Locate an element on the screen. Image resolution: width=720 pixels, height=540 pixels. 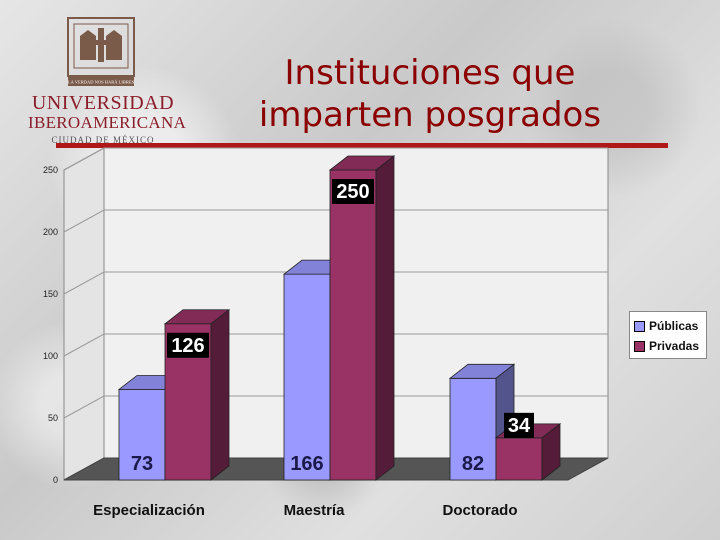
logo-city-text: CIUDAD DE MÉXICO is located at coordinates (103, 140).